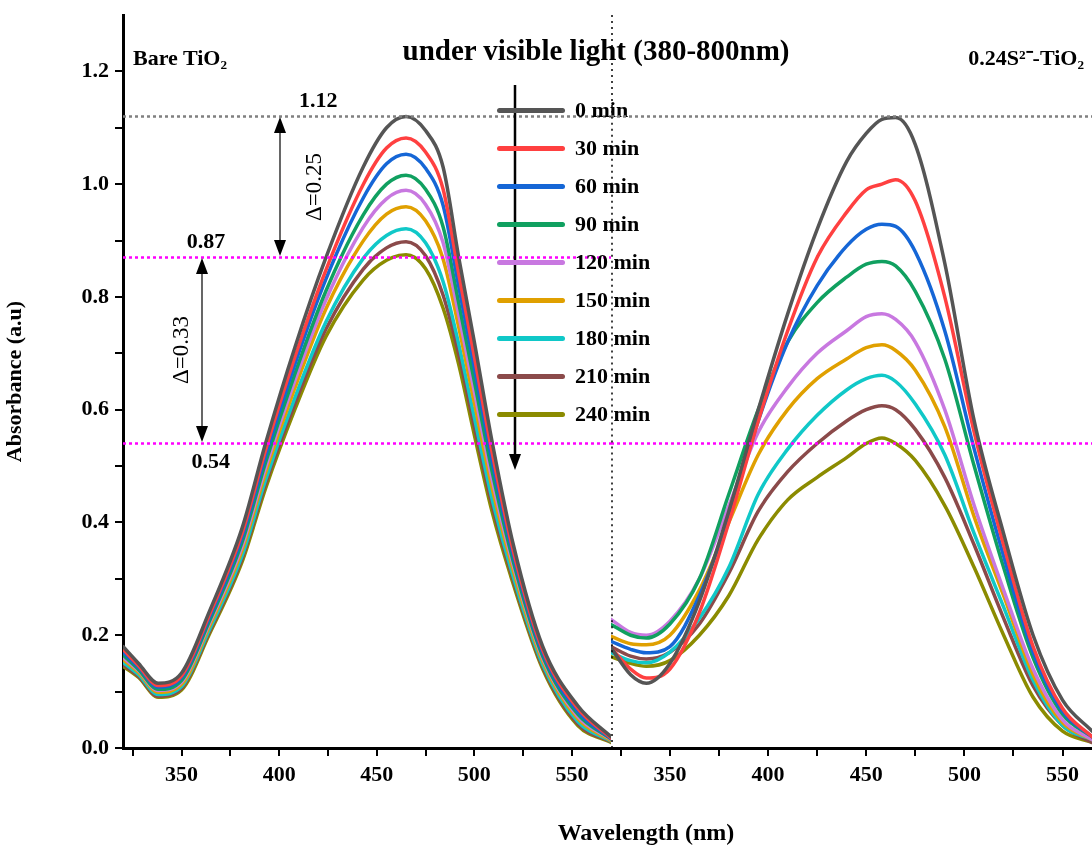  Describe the element at coordinates (613, 300) in the screenshot. I see `legend-label: 150 min` at that location.